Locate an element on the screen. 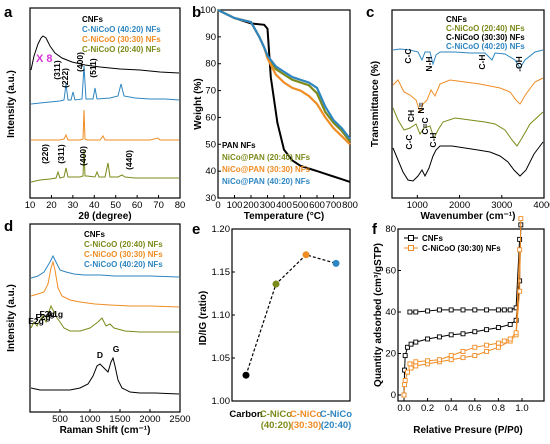  panel-e-label: e is located at coordinates (196, 229).